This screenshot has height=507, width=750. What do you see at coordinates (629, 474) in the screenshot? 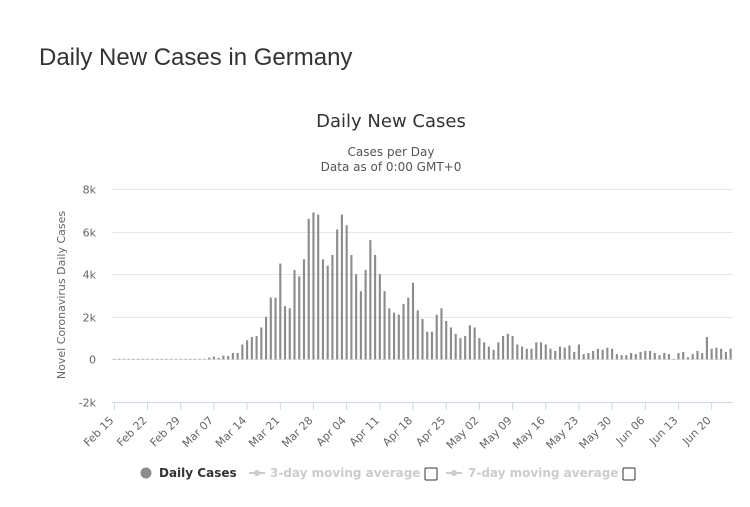
I see `legend-checkbox-7-day` at bounding box center [629, 474].